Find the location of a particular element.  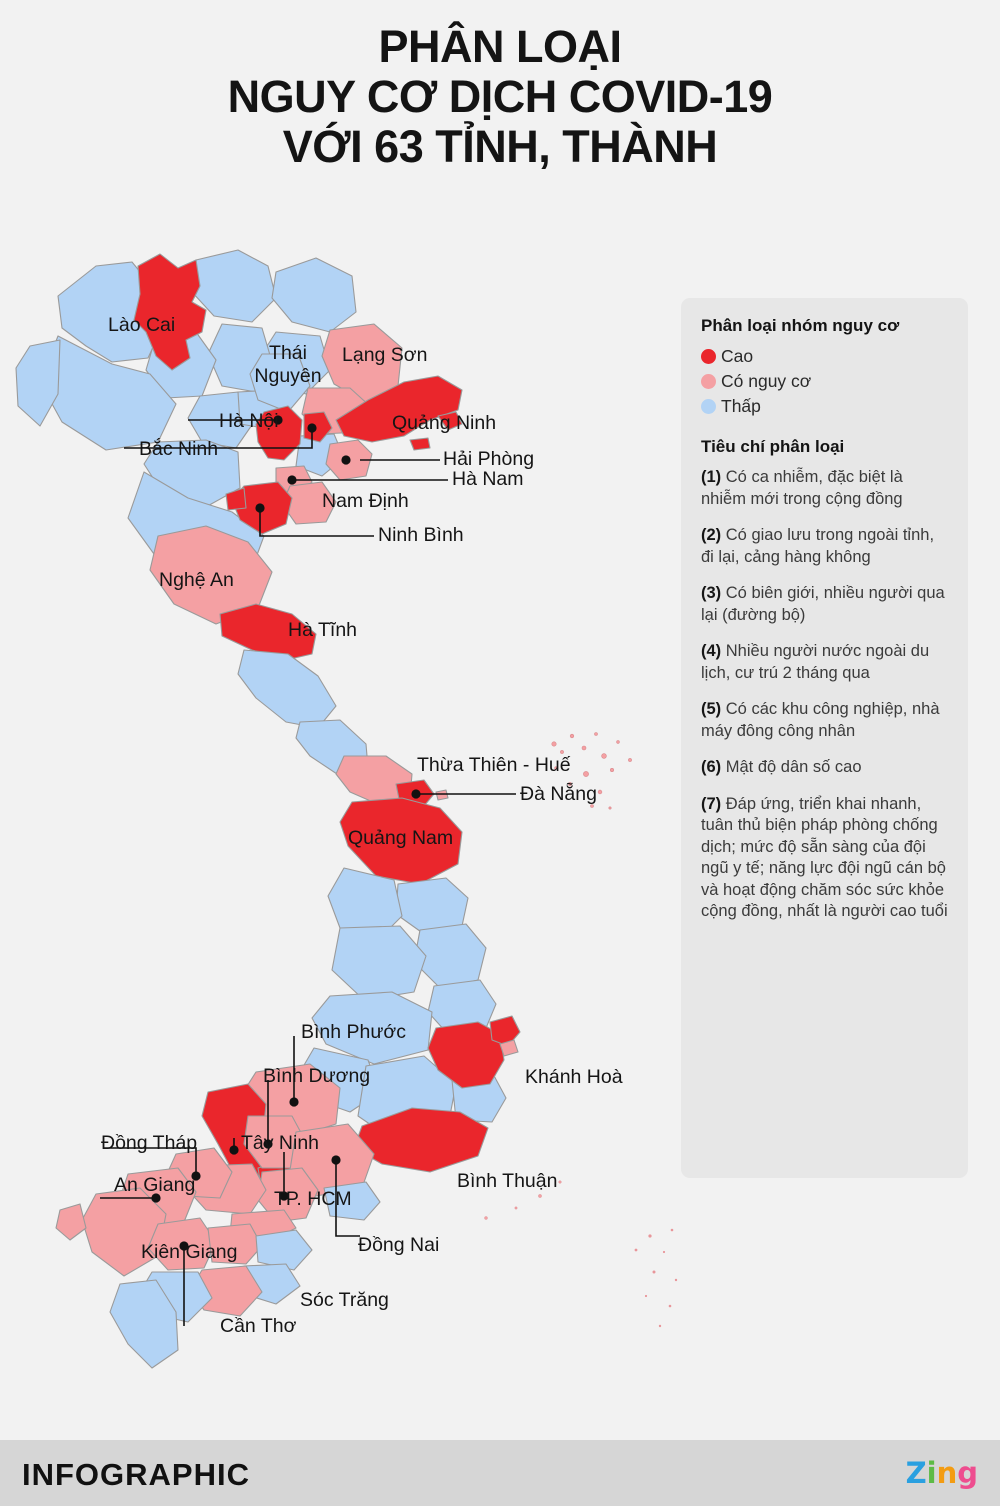

criterion-4-num: (4) is located at coordinates (711, 651).